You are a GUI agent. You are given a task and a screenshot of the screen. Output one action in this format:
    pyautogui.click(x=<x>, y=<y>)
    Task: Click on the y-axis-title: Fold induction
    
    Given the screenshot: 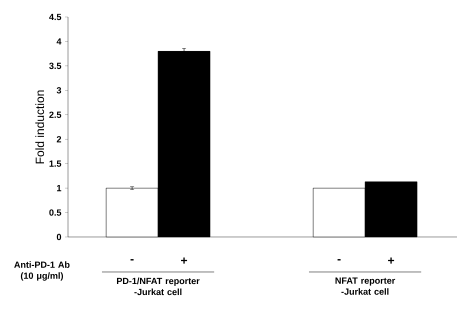 What is the action you would take?
    pyautogui.click(x=39, y=127)
    